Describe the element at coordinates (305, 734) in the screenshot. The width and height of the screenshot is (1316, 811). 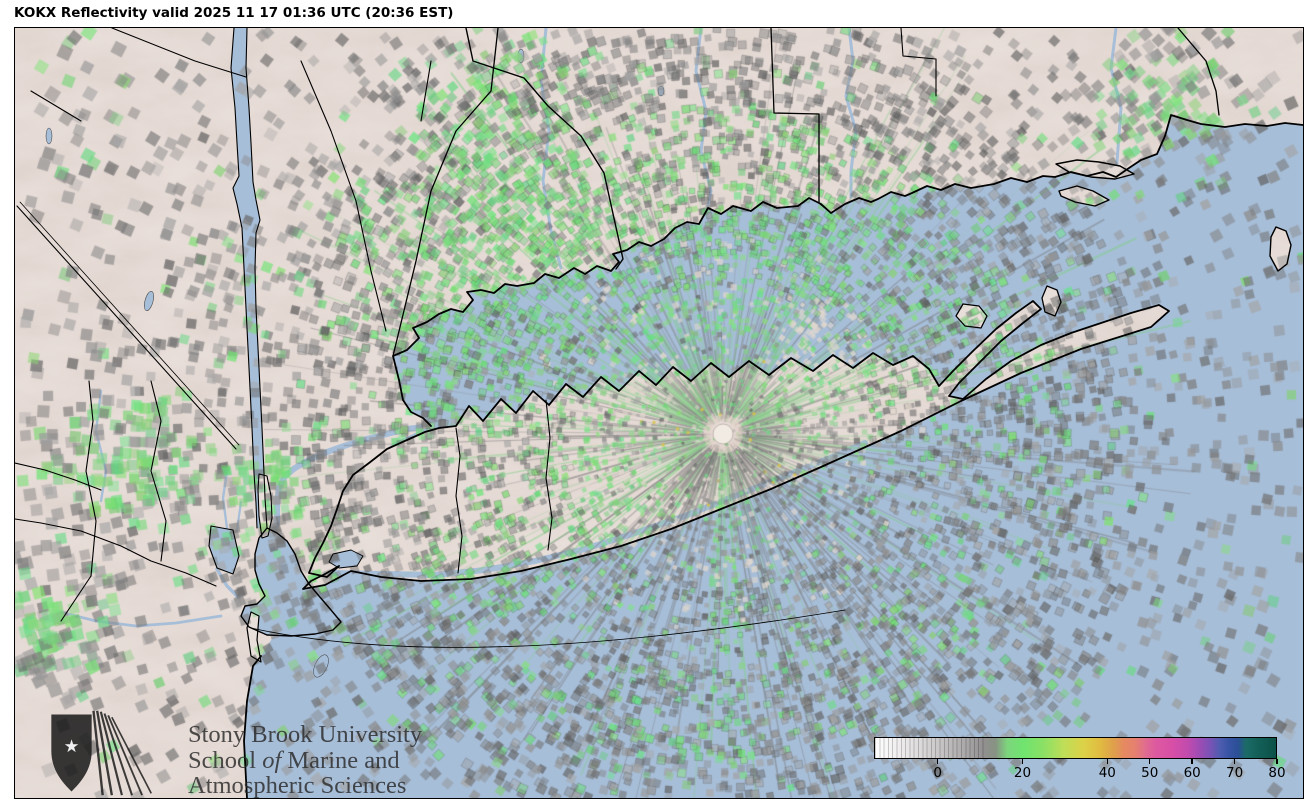
I see `logo-line-1: Stony Brook University` at that location.